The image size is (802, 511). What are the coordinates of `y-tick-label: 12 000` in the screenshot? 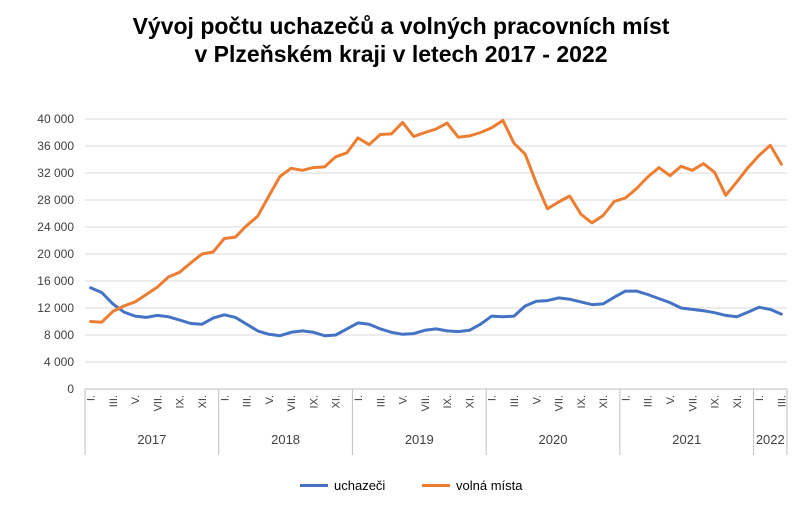 It's located at (55, 308).